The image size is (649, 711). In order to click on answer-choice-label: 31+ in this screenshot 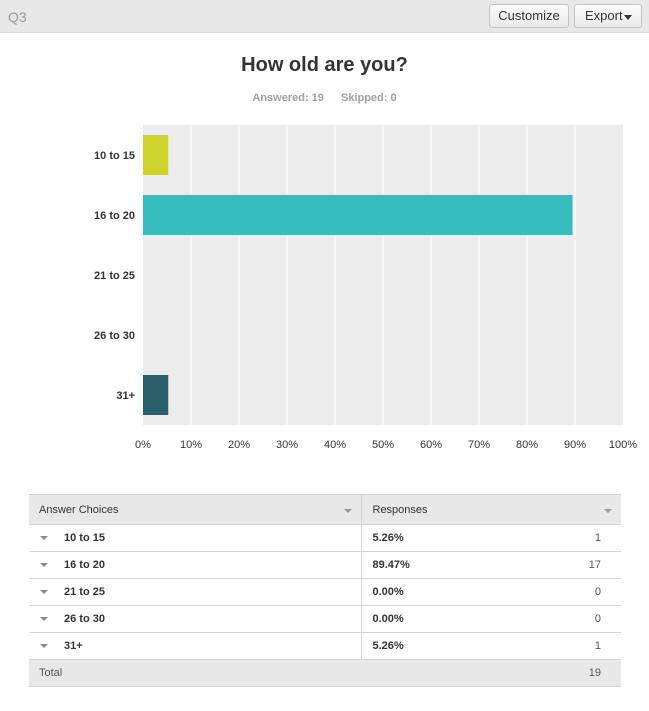, I will do `click(73, 646)`.